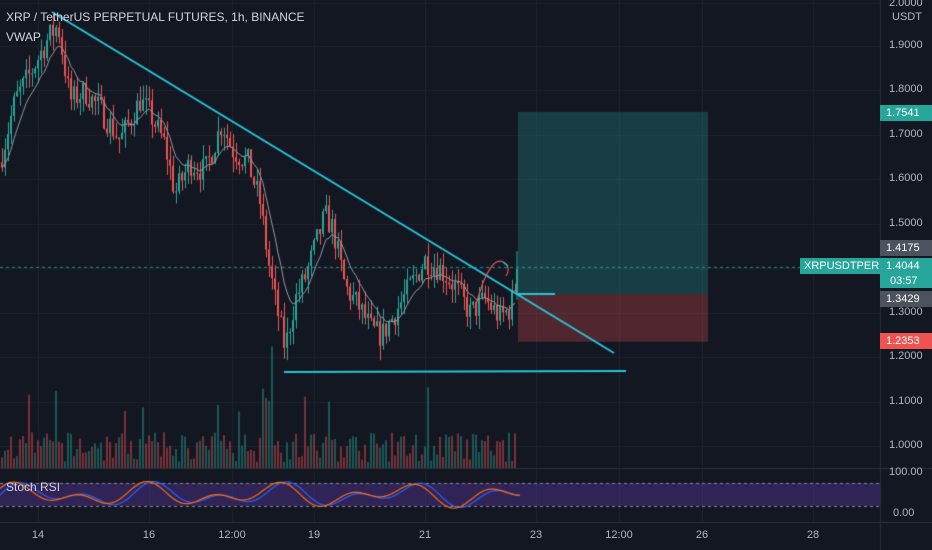  Describe the element at coordinates (906, 281) in the screenshot. I see `bar-countdown-badge: 03:57` at that location.